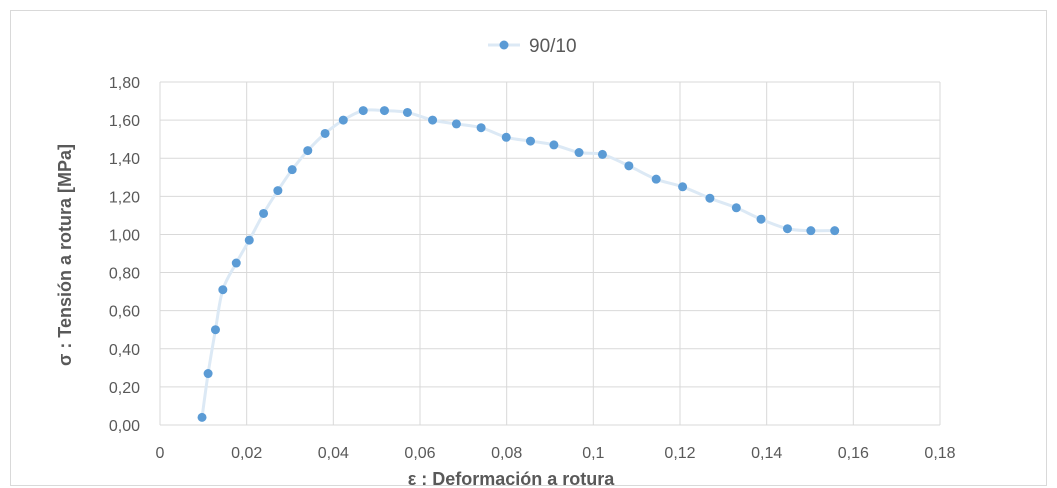 The width and height of the screenshot is (1057, 488). I want to click on x-tick-label: 0,04, so click(333, 453).